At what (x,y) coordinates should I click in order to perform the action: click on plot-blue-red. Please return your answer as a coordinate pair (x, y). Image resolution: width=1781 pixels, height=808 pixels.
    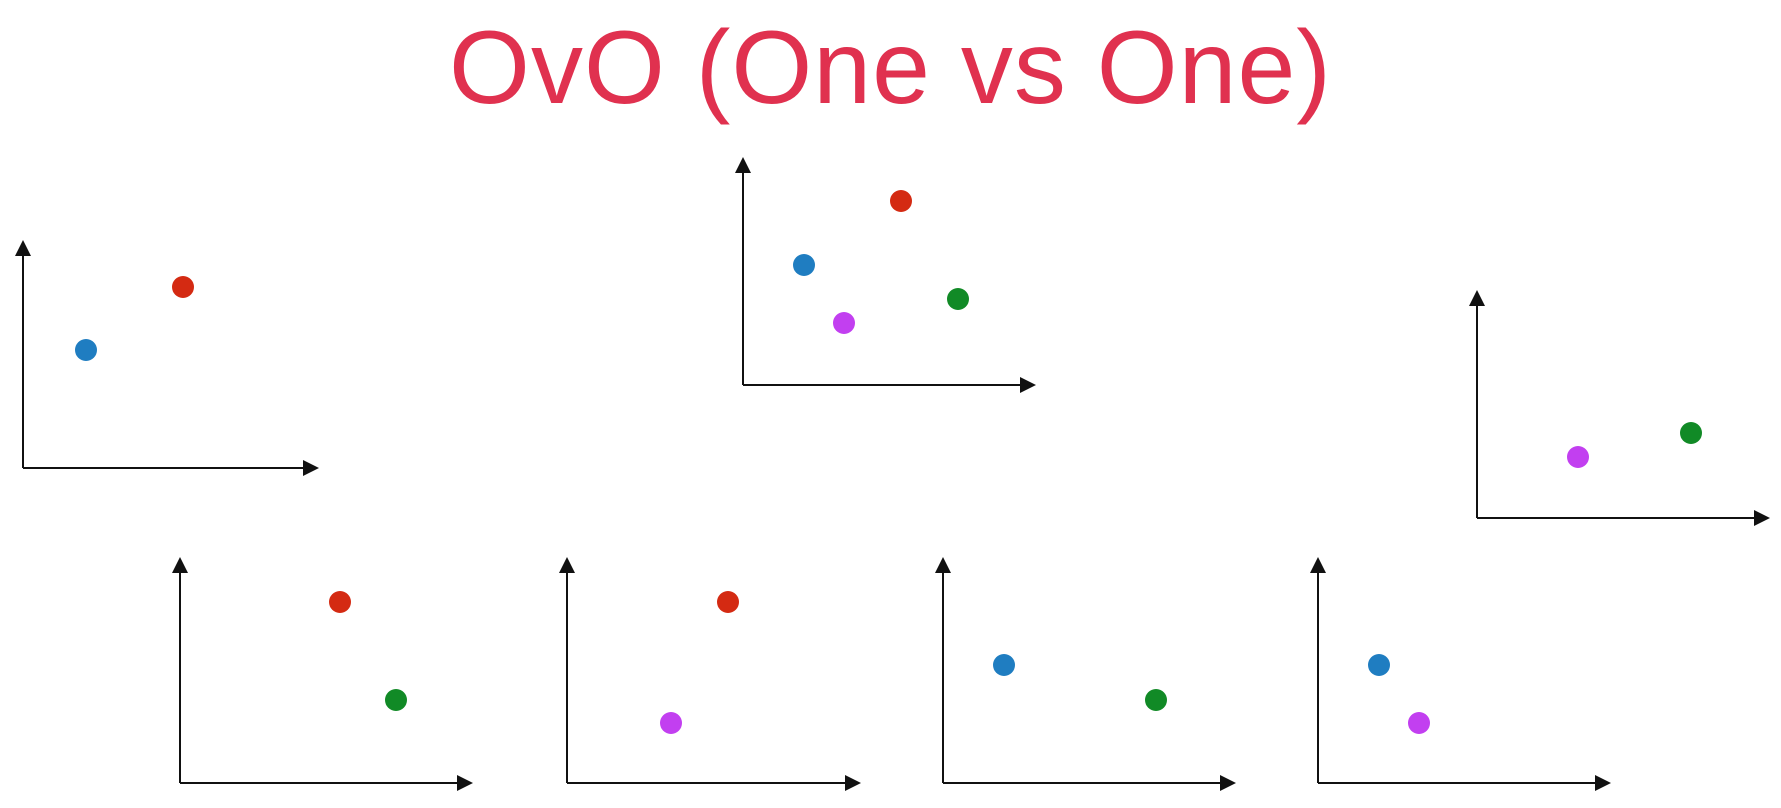
    Looking at the image, I should click on (167, 357).